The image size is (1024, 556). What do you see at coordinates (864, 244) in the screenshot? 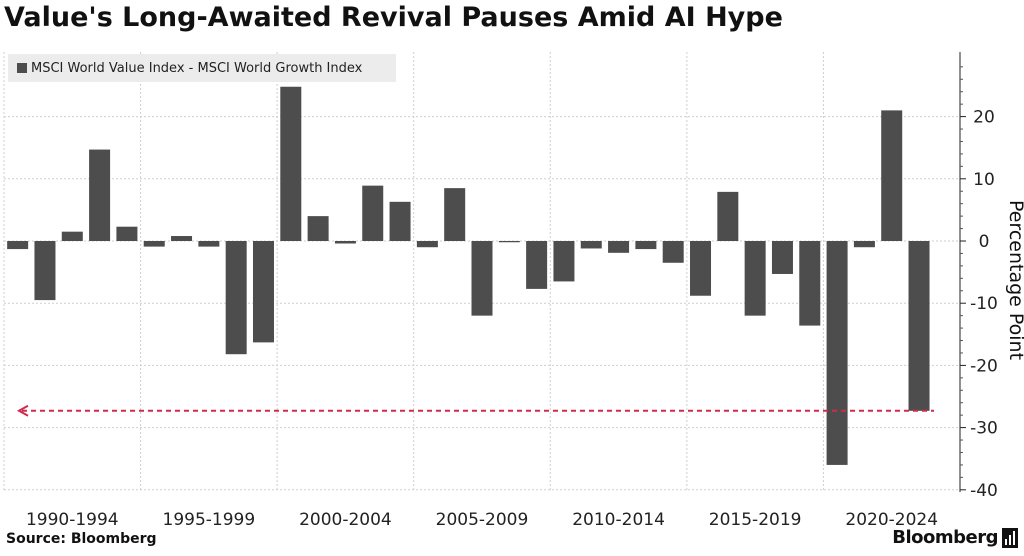
I see `bar-2021` at bounding box center [864, 244].